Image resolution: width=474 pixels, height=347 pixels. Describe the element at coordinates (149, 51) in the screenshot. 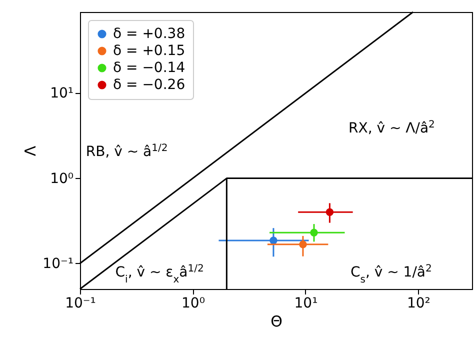

I see `legend-label: δ = +0.15` at that location.